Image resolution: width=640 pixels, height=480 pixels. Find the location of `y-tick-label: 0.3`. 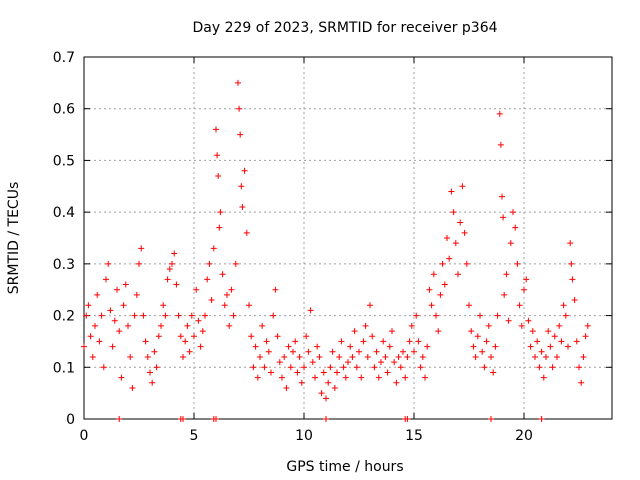

y-tick-label: 0.3 is located at coordinates (64, 265).